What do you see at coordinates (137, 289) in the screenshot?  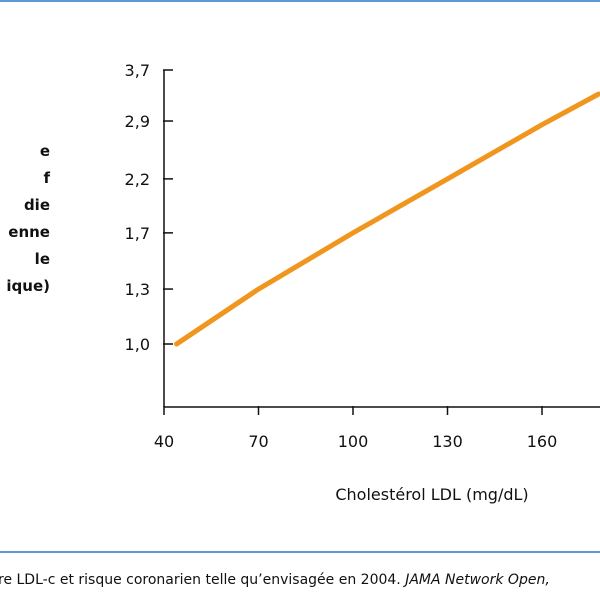 I see `y-tick-label: 1,3` at bounding box center [137, 289].